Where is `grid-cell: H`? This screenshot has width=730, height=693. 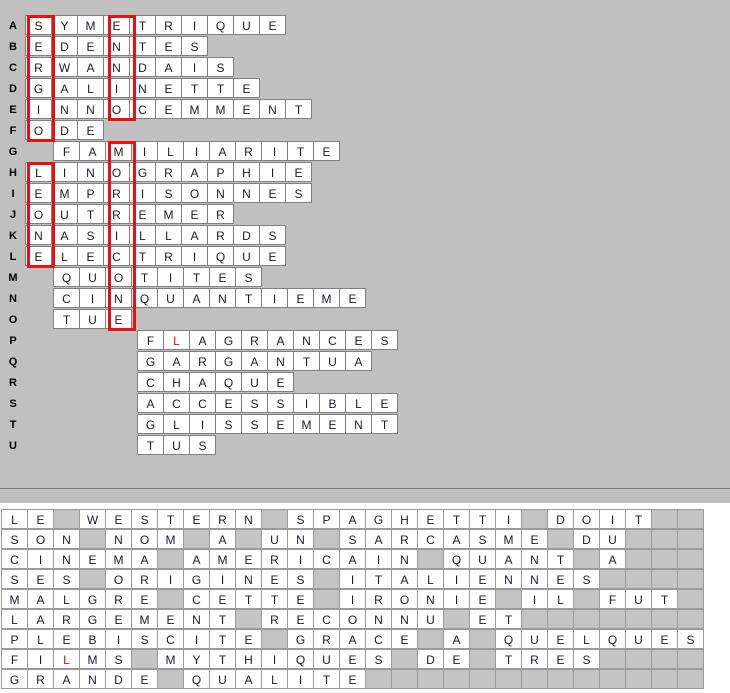 grid-cell: H is located at coordinates (176, 382).